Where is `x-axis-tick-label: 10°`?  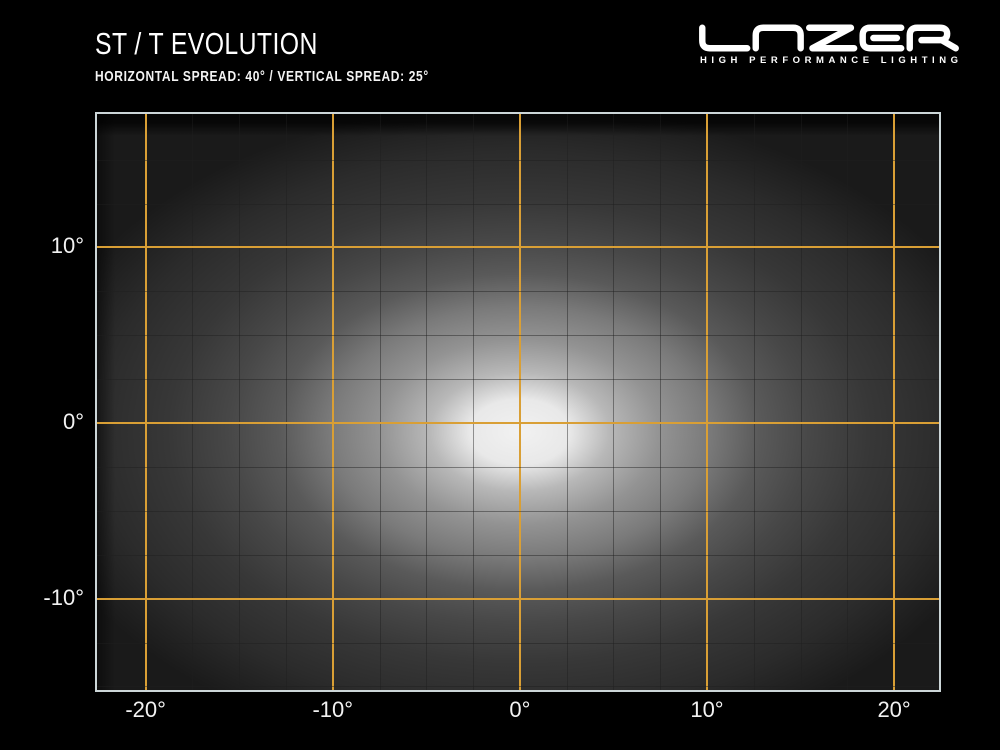
x-axis-tick-label: 10° is located at coordinates (707, 709).